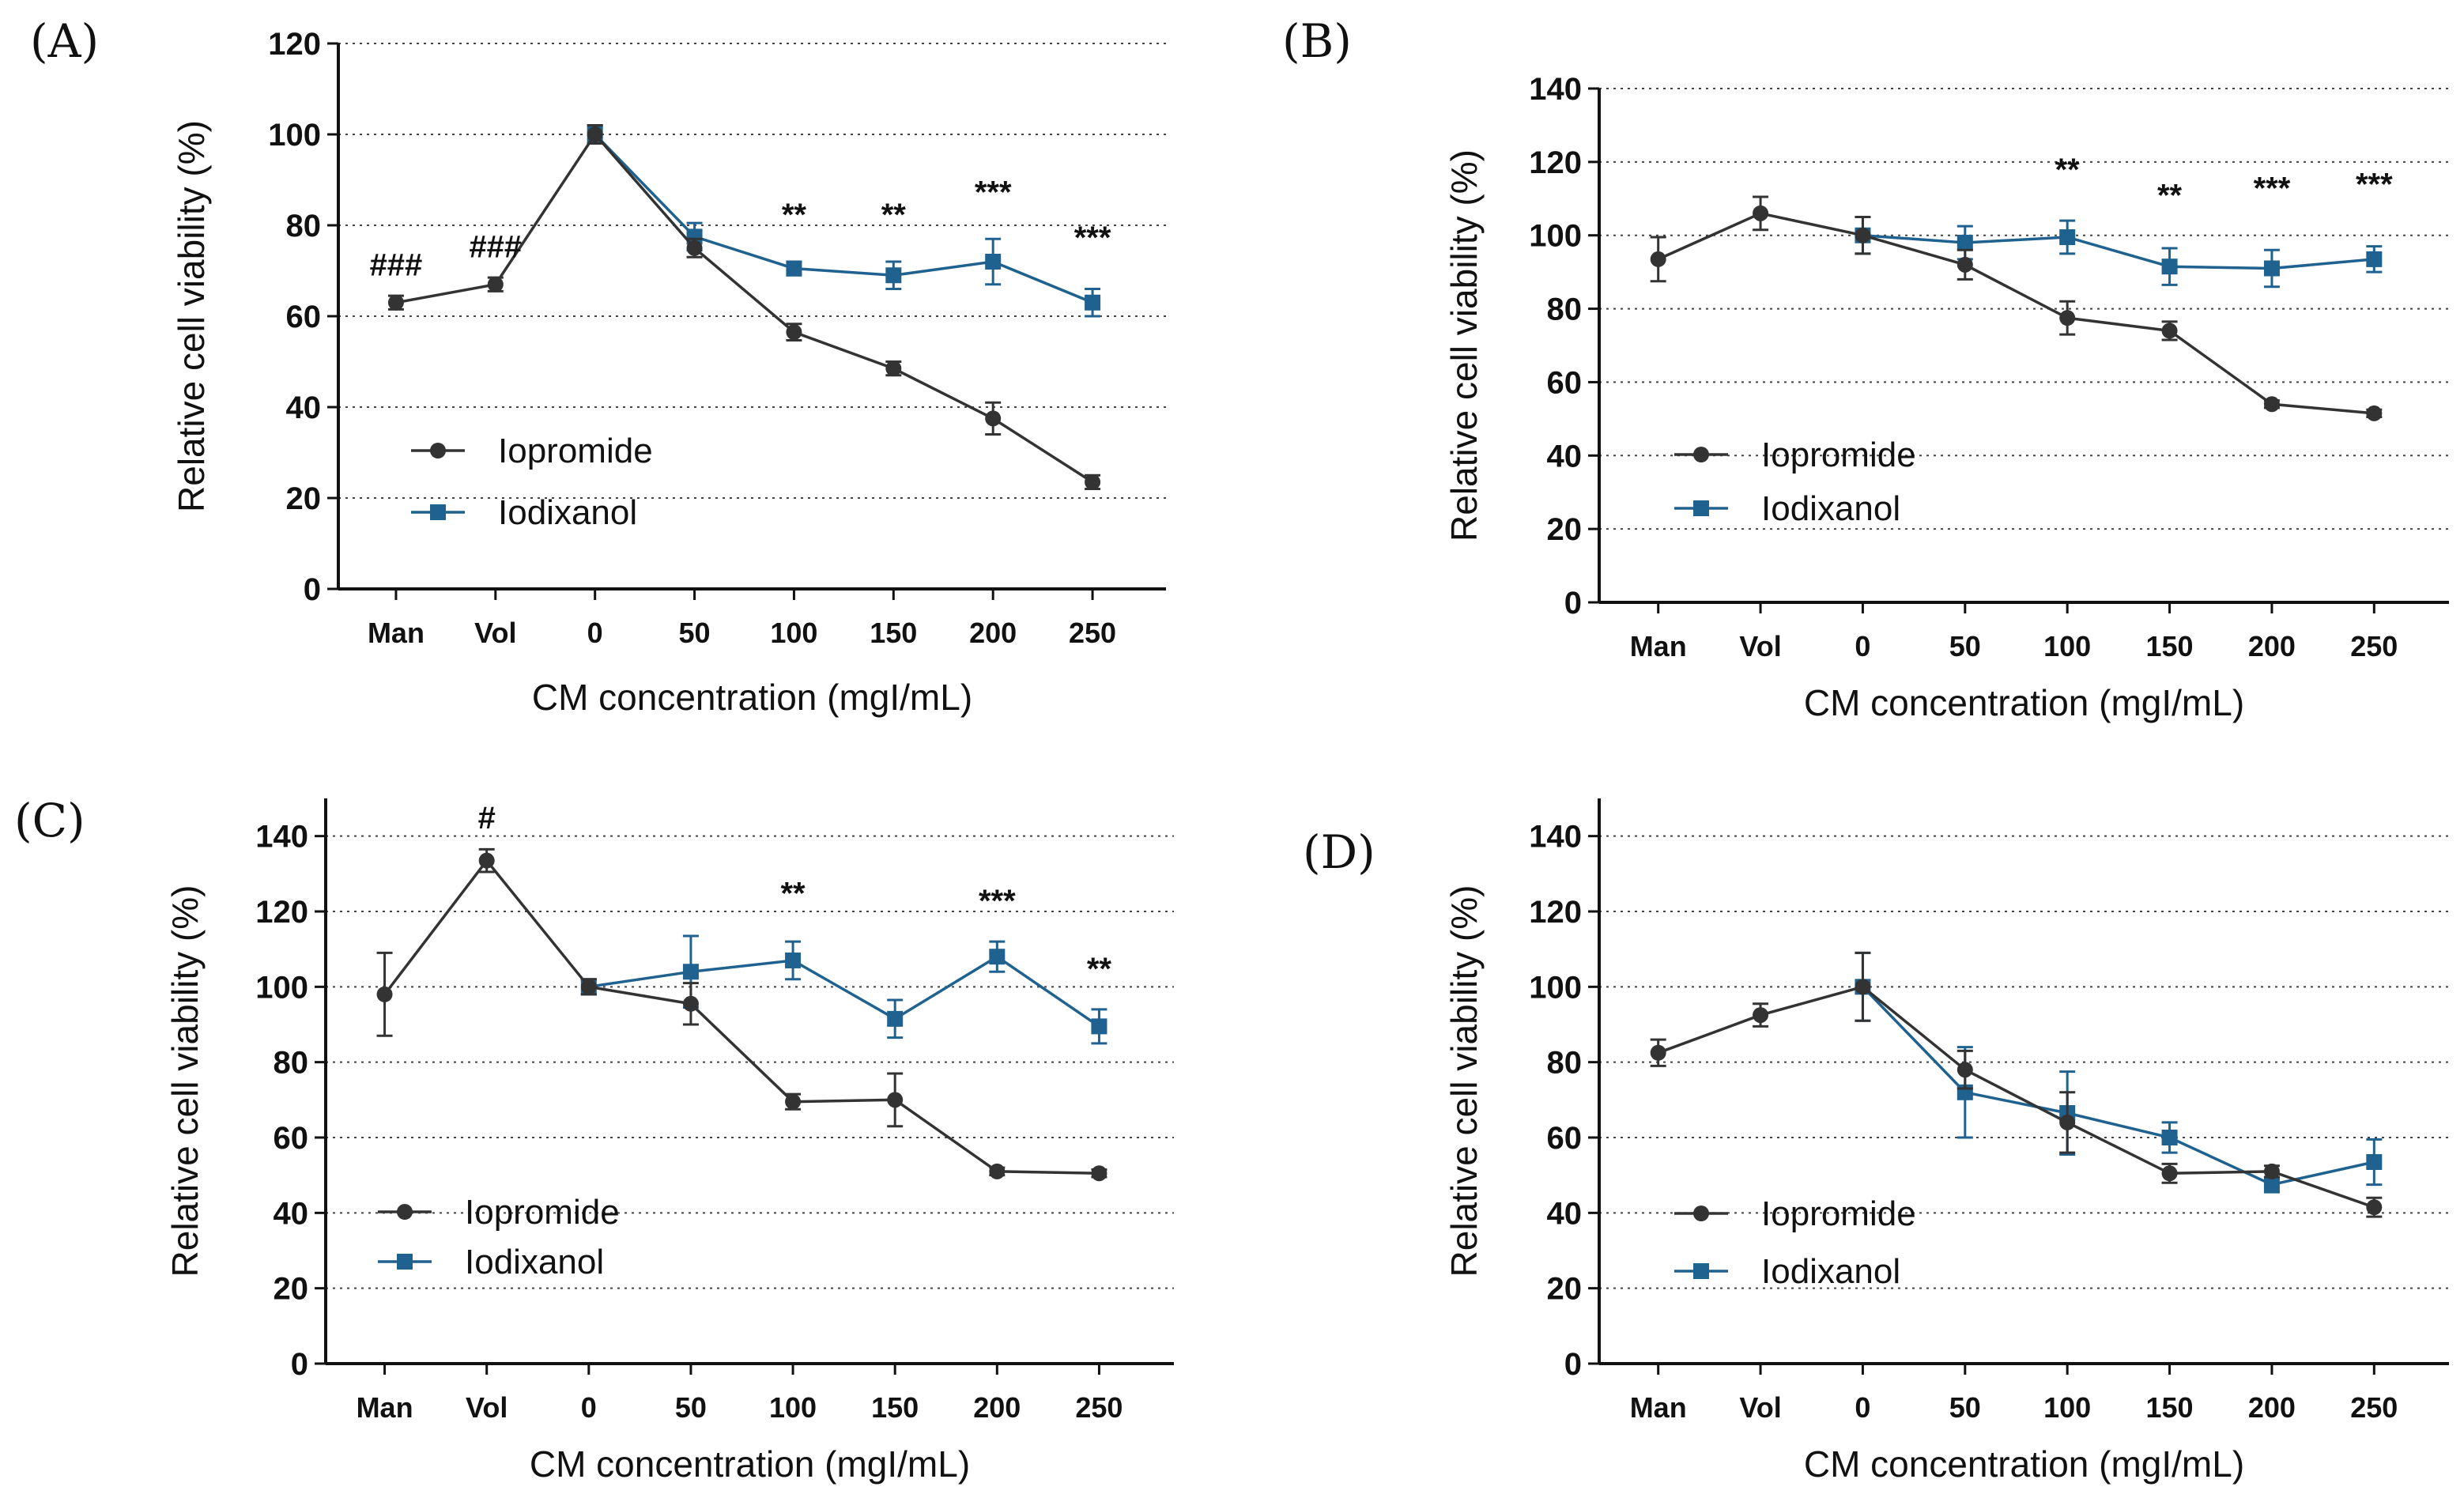 Image resolution: width=2464 pixels, height=1498 pixels. Describe the element at coordinates (1339, 852) in the screenshot. I see `panel-letter: (D)` at that location.